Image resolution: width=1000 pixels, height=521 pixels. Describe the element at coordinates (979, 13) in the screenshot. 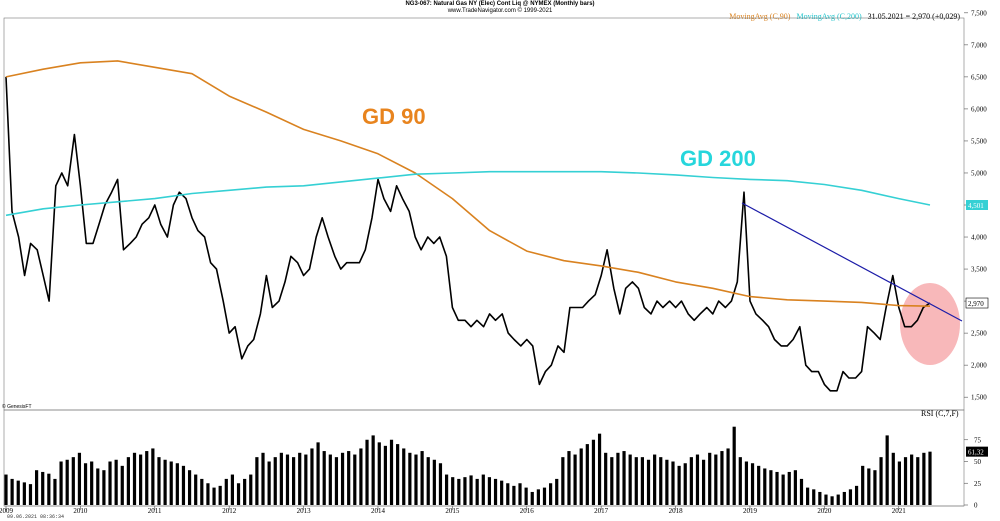

I see `price-y-tick-label: 7,500` at that location.